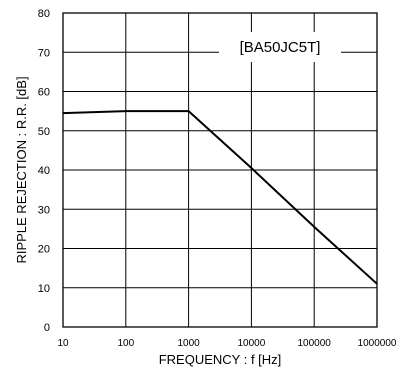  What do you see at coordinates (44, 53) in the screenshot?
I see `y-tick-label: 70` at bounding box center [44, 53].